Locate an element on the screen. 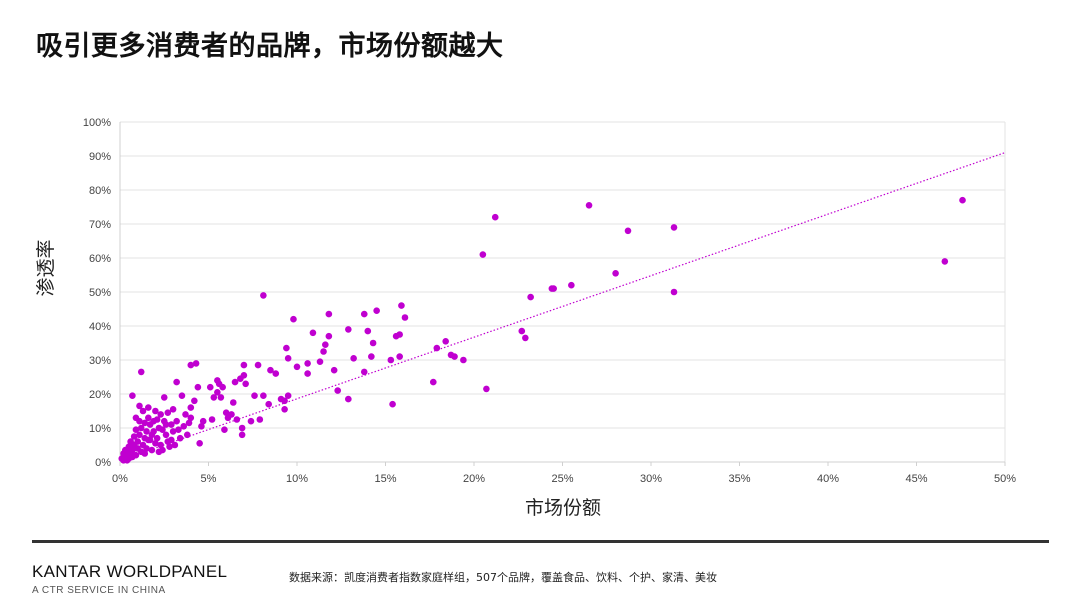  y-tick-label: 50% is located at coordinates (100, 293).